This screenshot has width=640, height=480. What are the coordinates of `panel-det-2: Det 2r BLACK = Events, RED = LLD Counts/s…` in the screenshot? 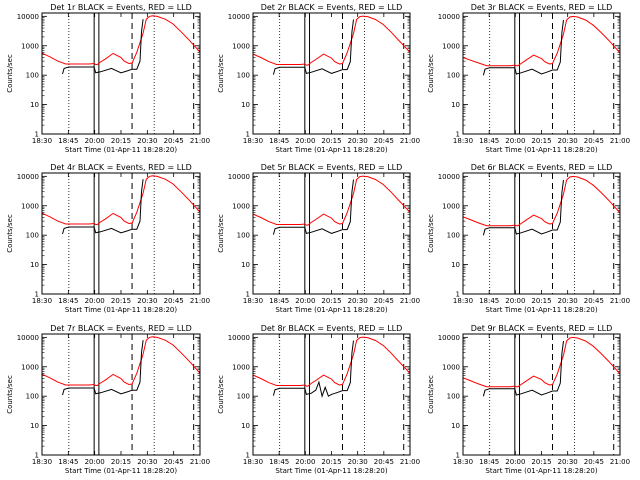 It's located at (318, 78).